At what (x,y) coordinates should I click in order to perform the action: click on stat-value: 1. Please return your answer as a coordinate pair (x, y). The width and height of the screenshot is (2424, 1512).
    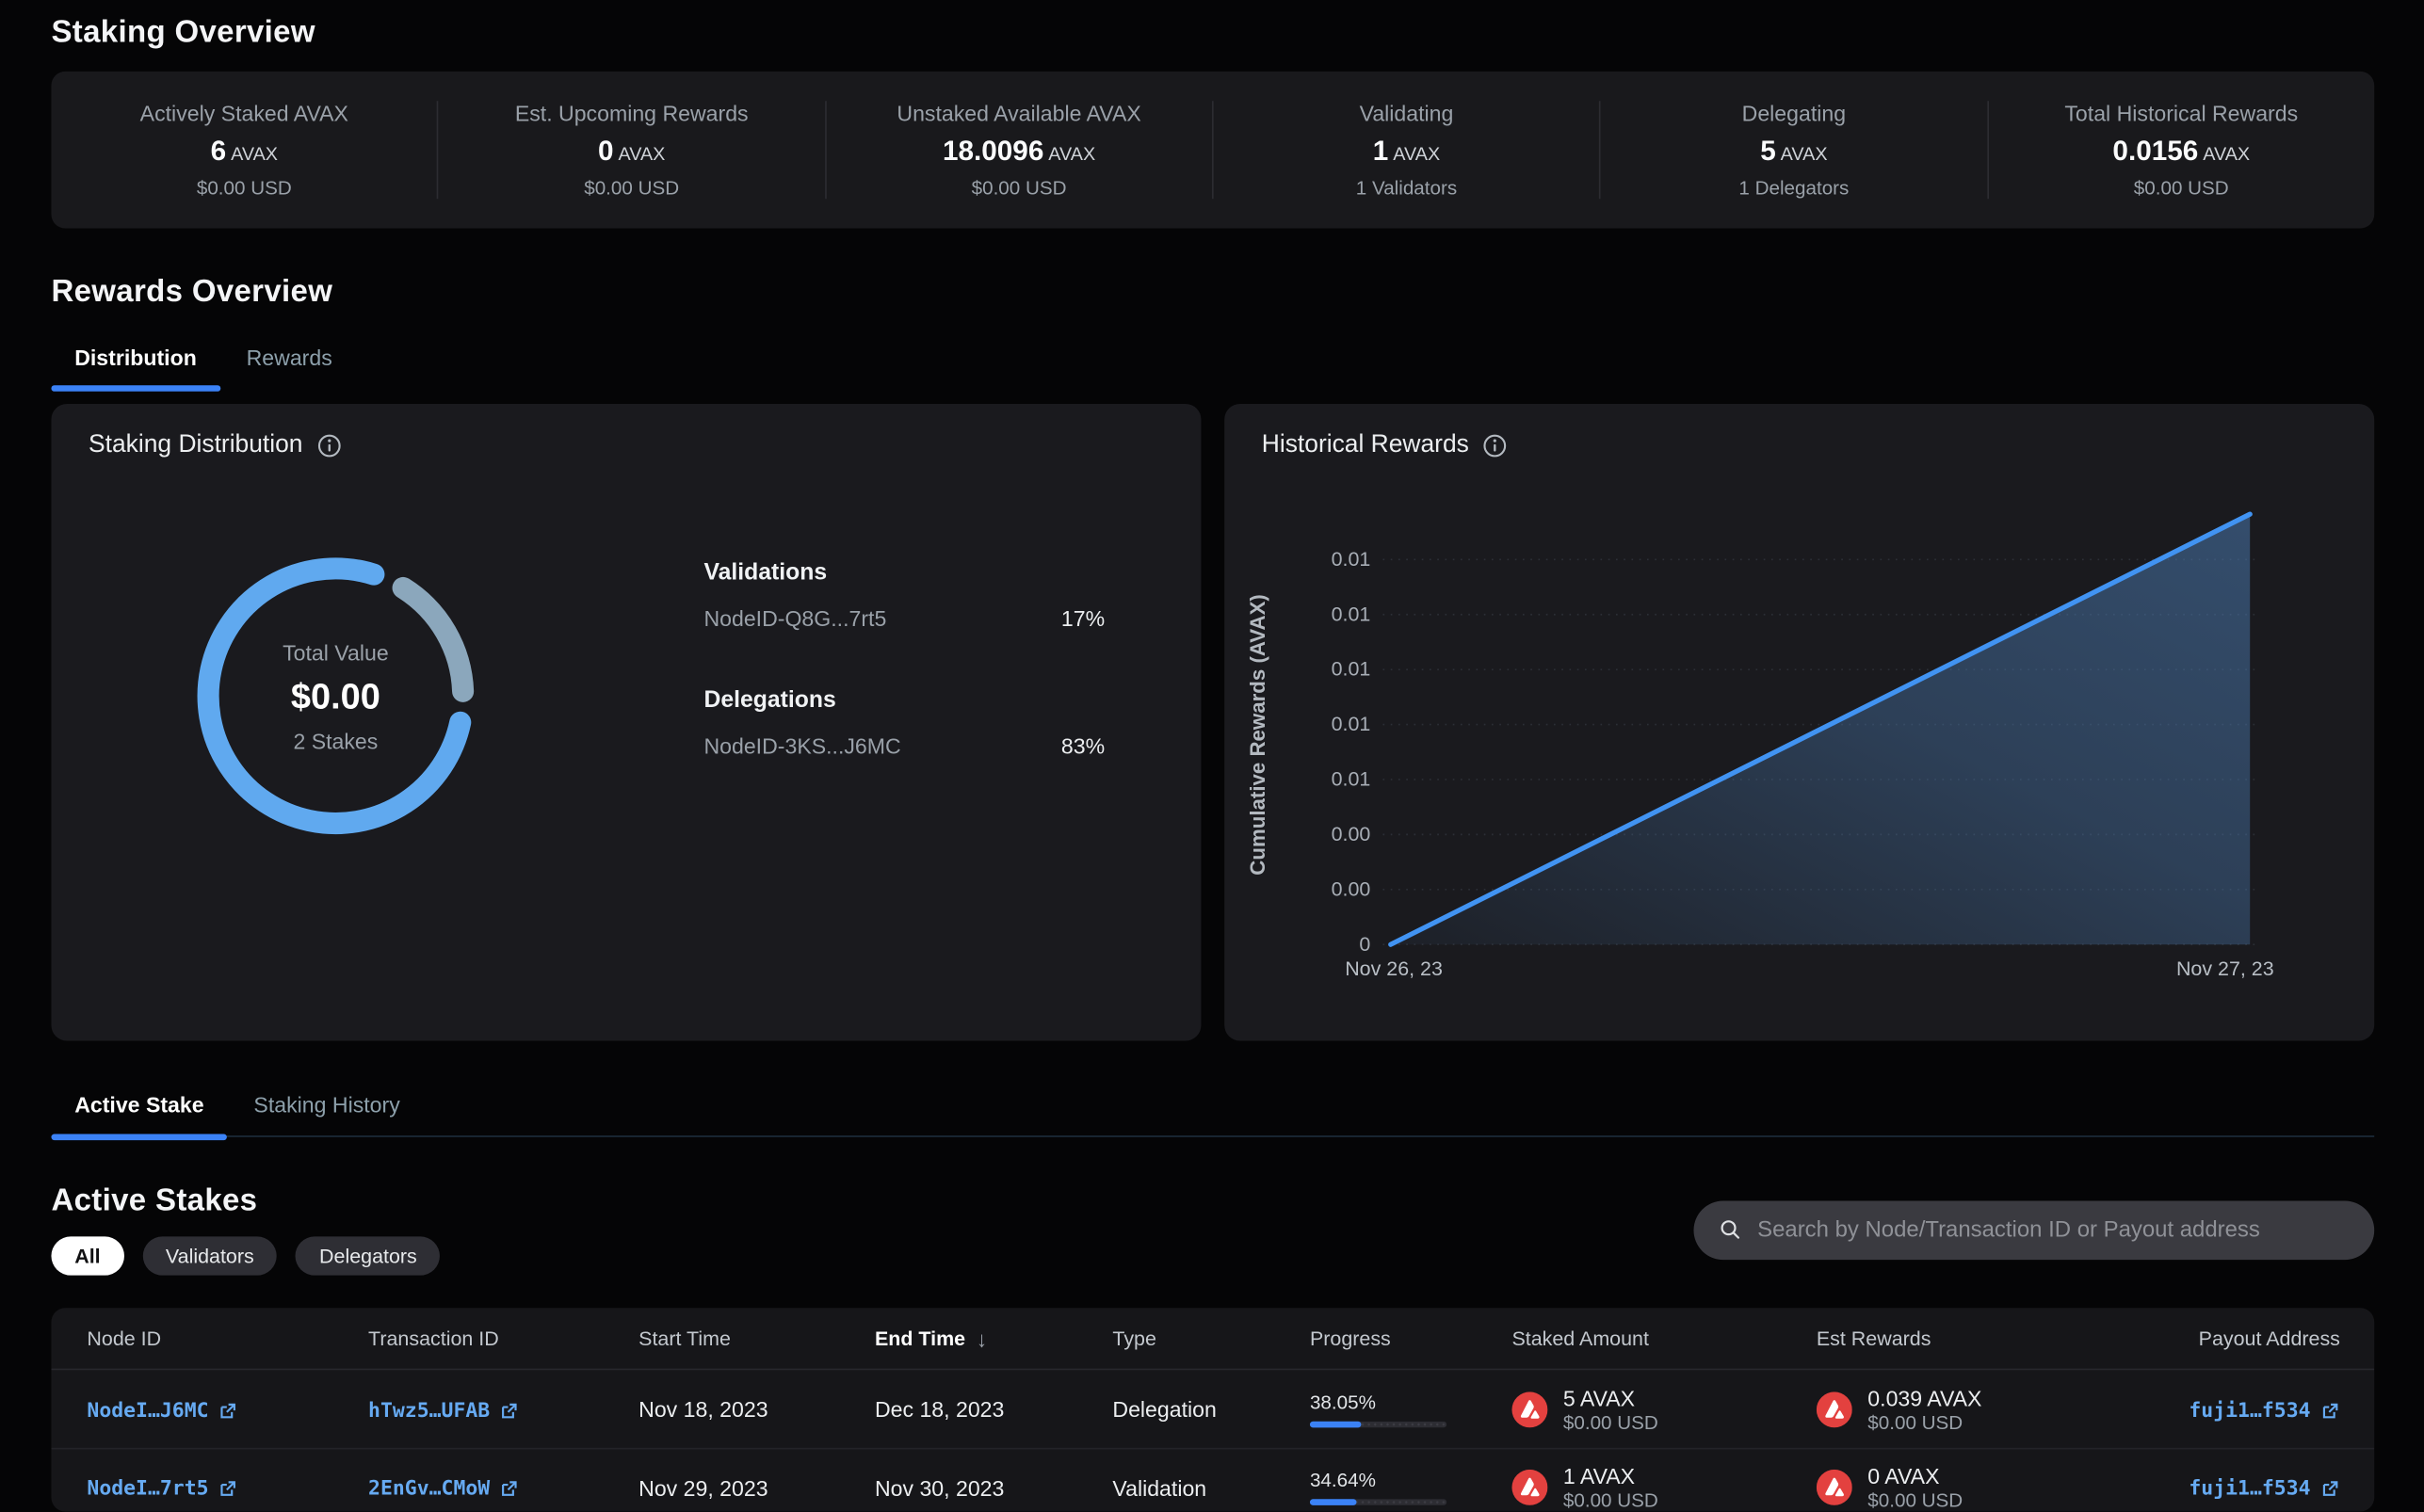
    Looking at the image, I should click on (1380, 151).